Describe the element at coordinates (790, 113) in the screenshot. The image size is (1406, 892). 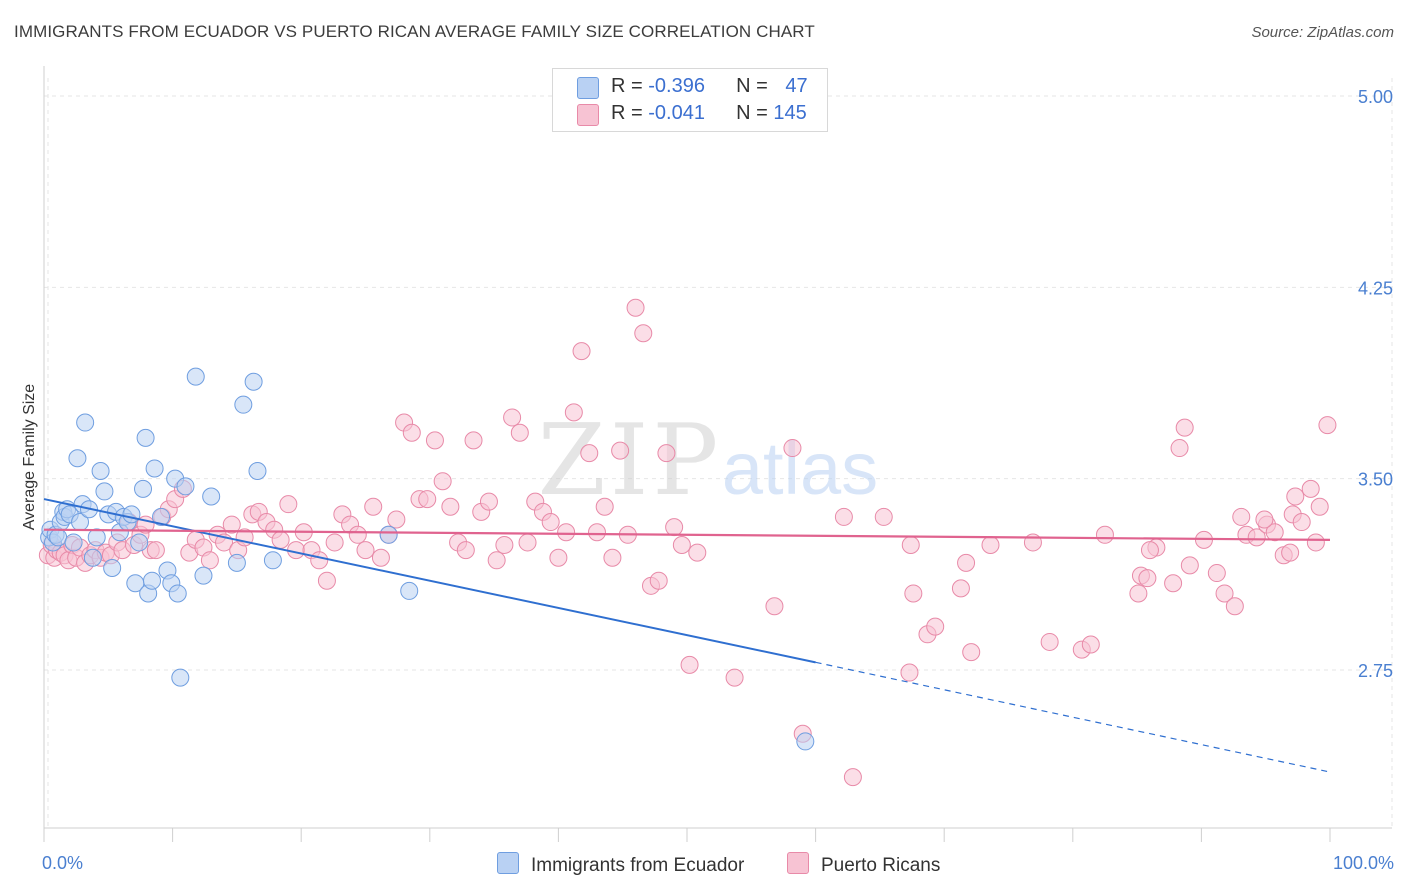
I see `legend-n-value: 145` at that location.